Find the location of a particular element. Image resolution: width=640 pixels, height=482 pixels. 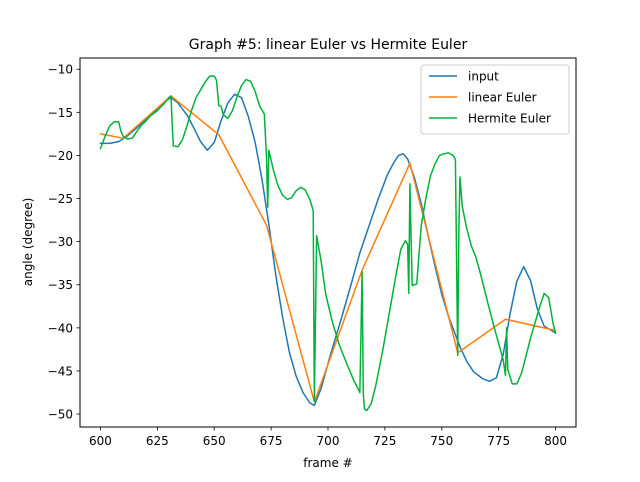

x-tick-label: 750 is located at coordinates (441, 441).